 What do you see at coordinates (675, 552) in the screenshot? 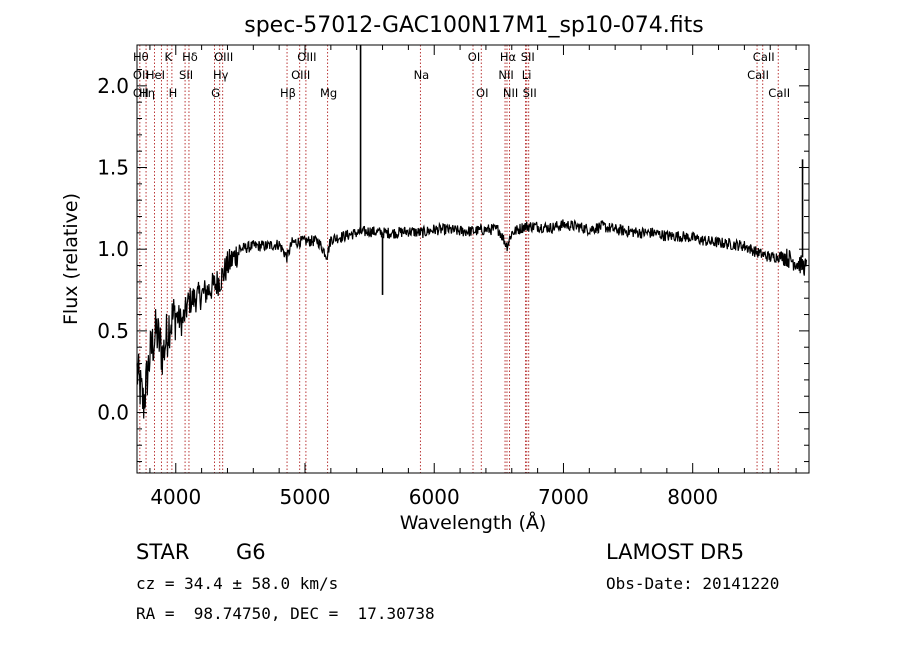
I see `survey-name: LAMOST DR5` at bounding box center [675, 552].